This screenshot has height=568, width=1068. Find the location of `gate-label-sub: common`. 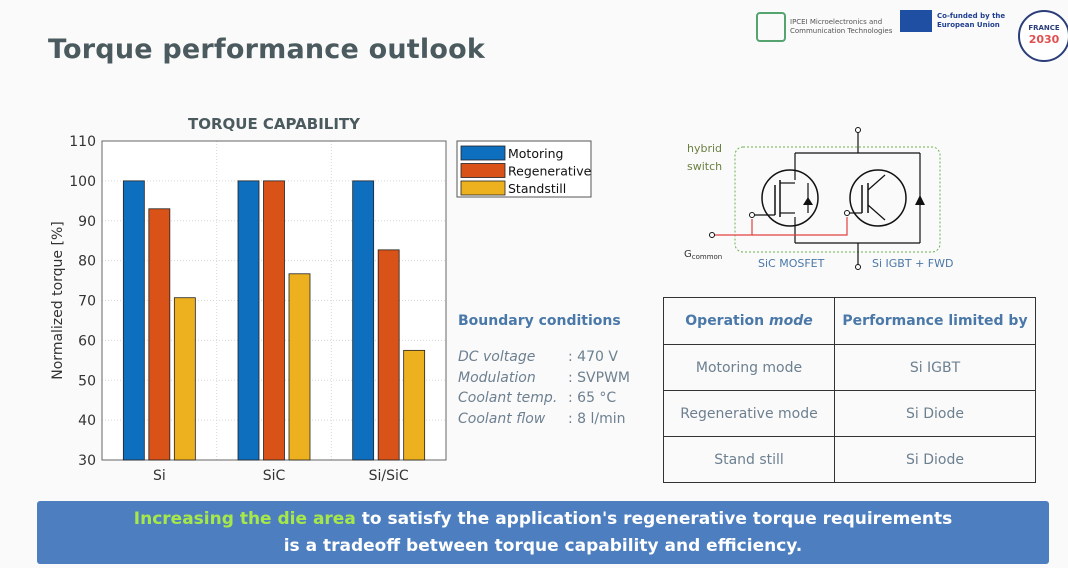

gate-label-sub: common is located at coordinates (707, 257).